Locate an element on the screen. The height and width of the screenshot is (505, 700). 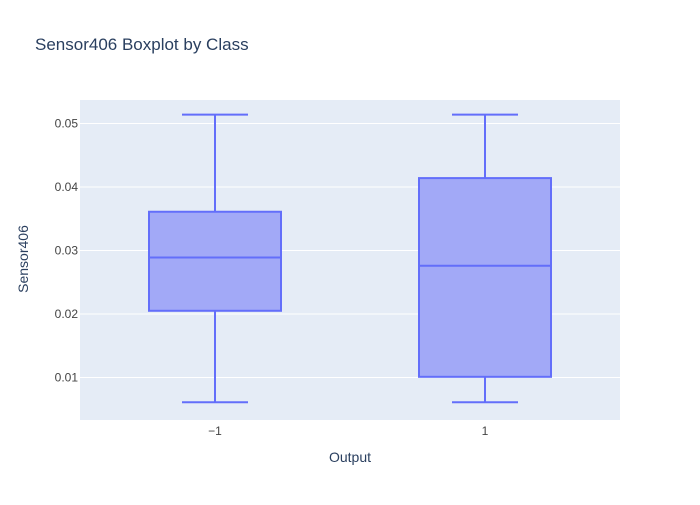
y-tick-label: 0.01 is located at coordinates (67, 377).